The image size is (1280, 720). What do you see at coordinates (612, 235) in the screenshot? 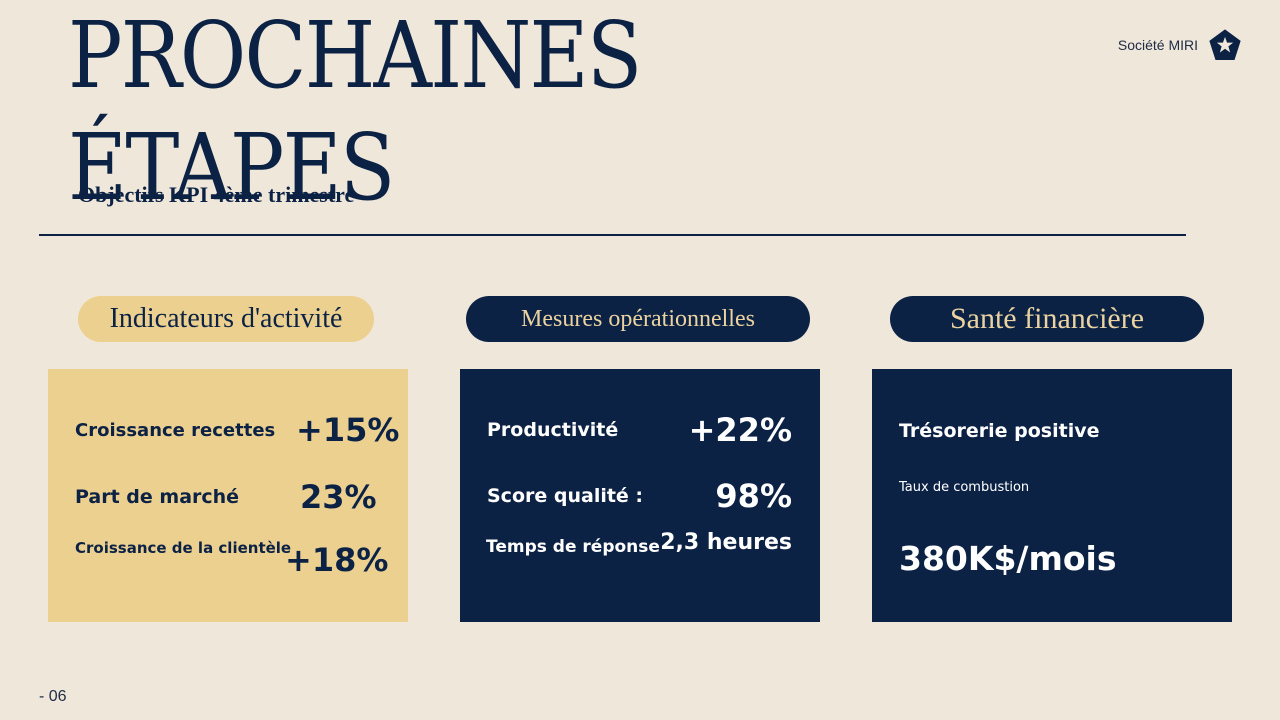
I see `header-divider` at bounding box center [612, 235].